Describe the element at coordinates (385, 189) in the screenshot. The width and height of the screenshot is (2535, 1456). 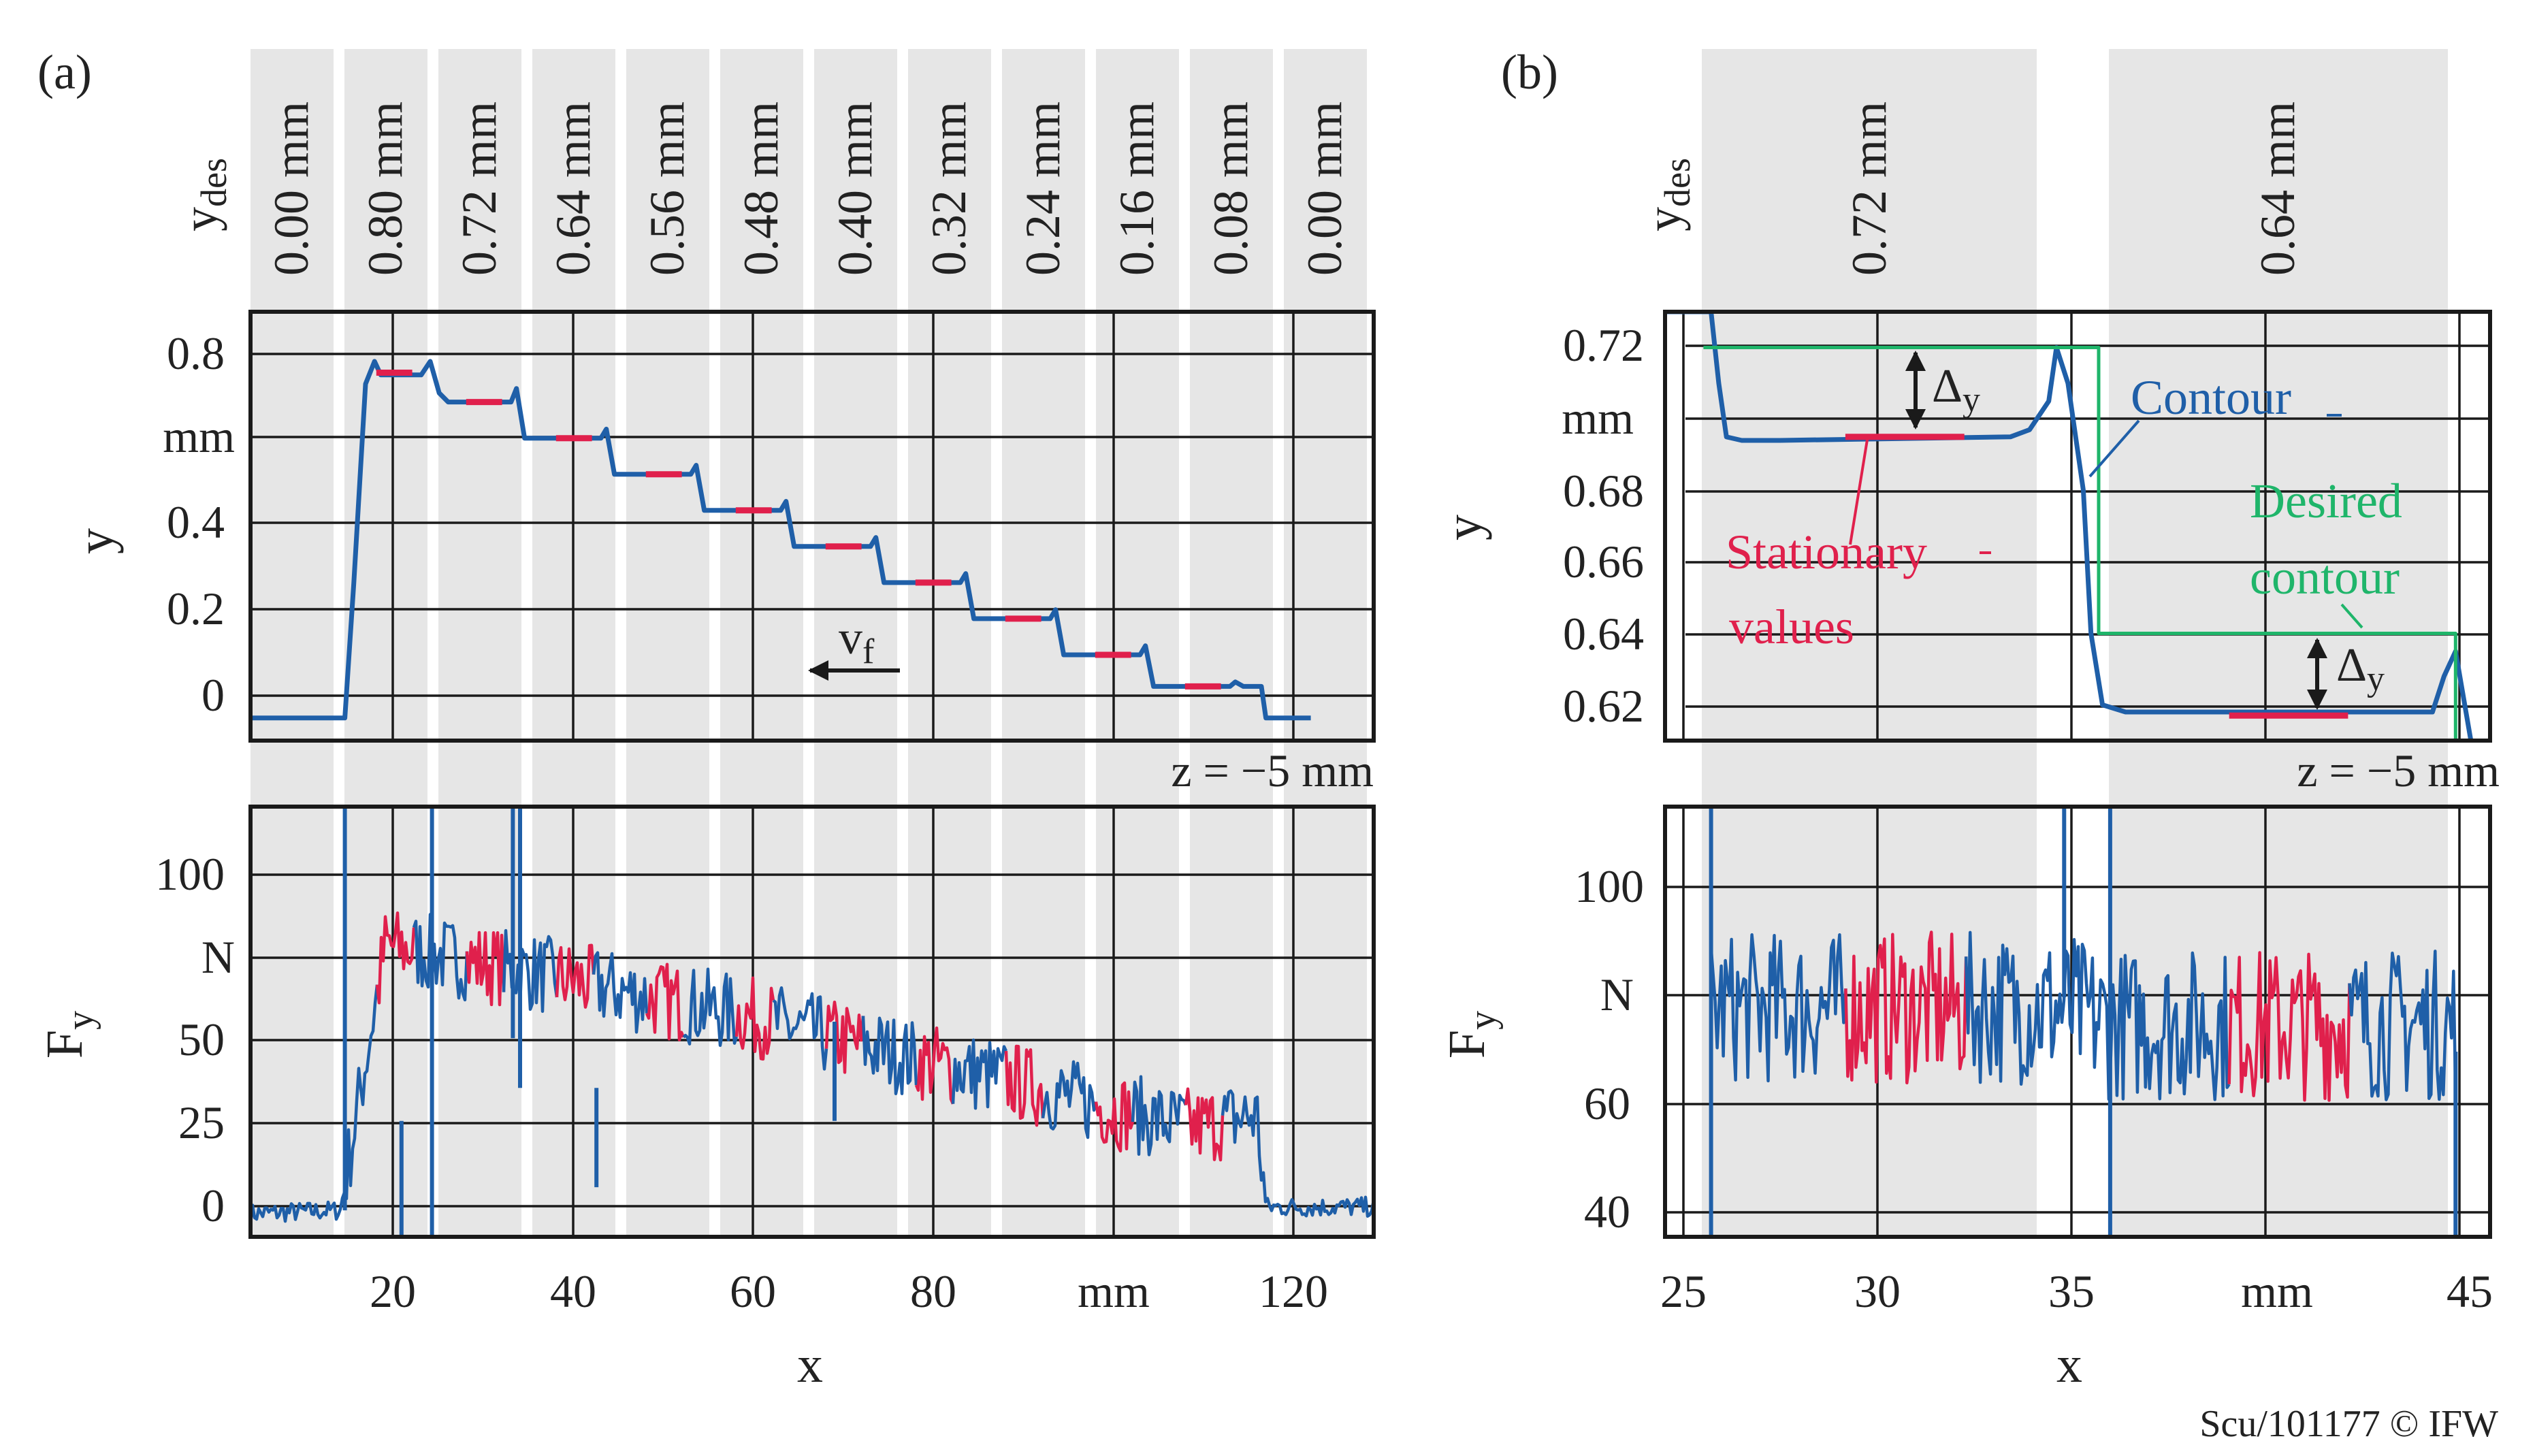
I see `ydes-value: 0.80 mm` at that location.